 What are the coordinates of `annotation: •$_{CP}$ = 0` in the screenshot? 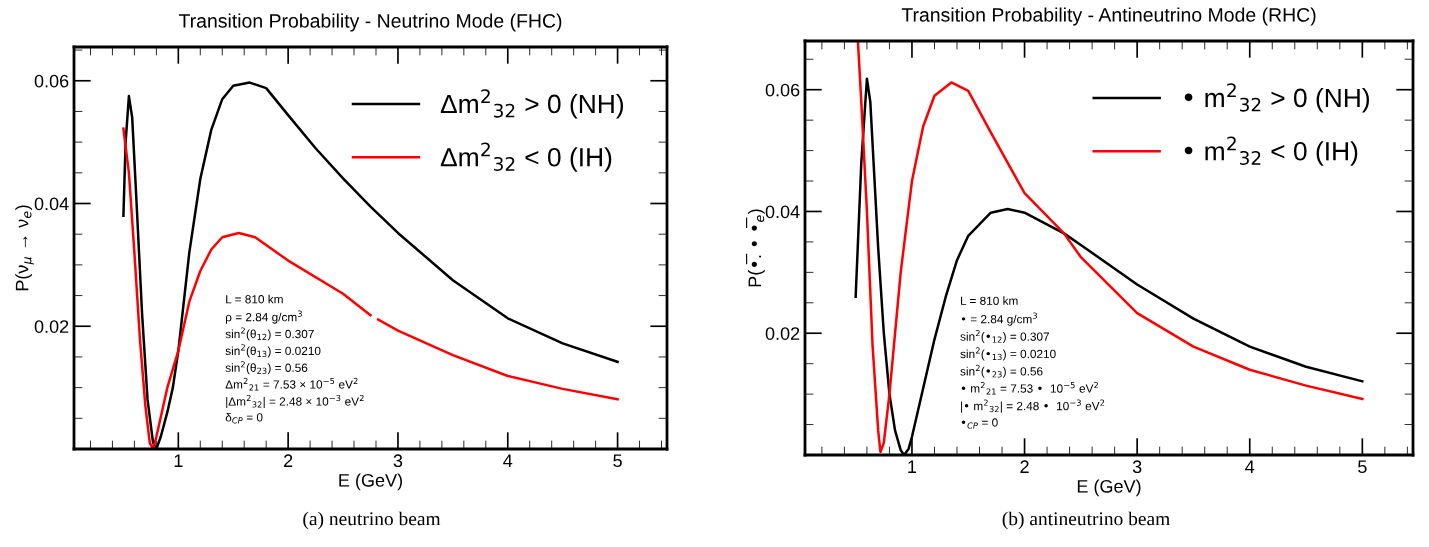 It's located at (979, 423).